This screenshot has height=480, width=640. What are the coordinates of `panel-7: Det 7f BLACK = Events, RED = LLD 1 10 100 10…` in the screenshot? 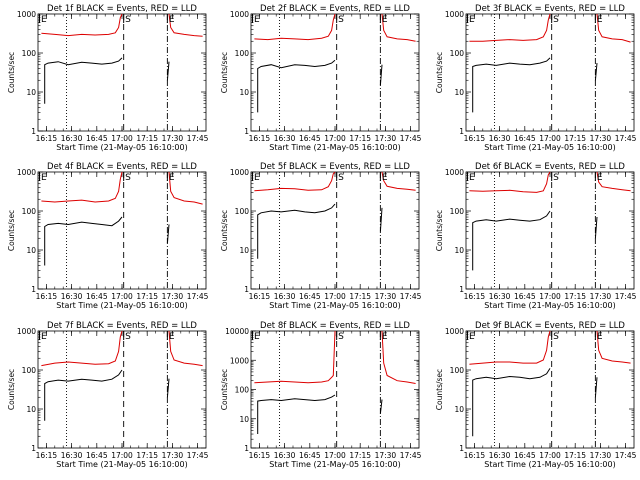 It's located at (108, 395).